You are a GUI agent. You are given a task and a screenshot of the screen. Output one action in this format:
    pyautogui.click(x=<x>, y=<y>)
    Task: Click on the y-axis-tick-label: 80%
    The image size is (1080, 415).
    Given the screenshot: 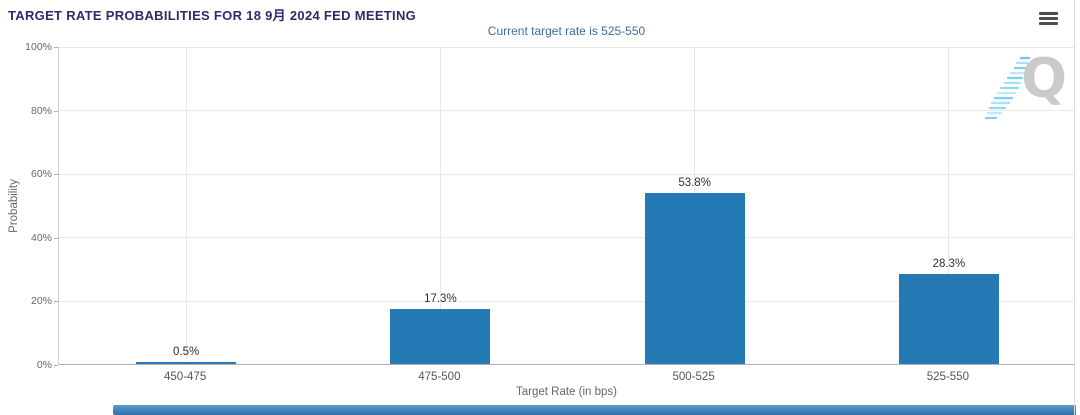 What is the action you would take?
    pyautogui.click(x=41, y=110)
    